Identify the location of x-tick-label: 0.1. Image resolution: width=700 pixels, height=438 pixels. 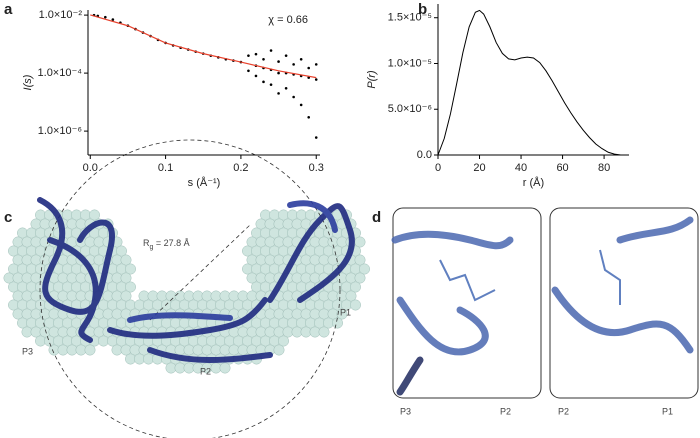
(165, 168).